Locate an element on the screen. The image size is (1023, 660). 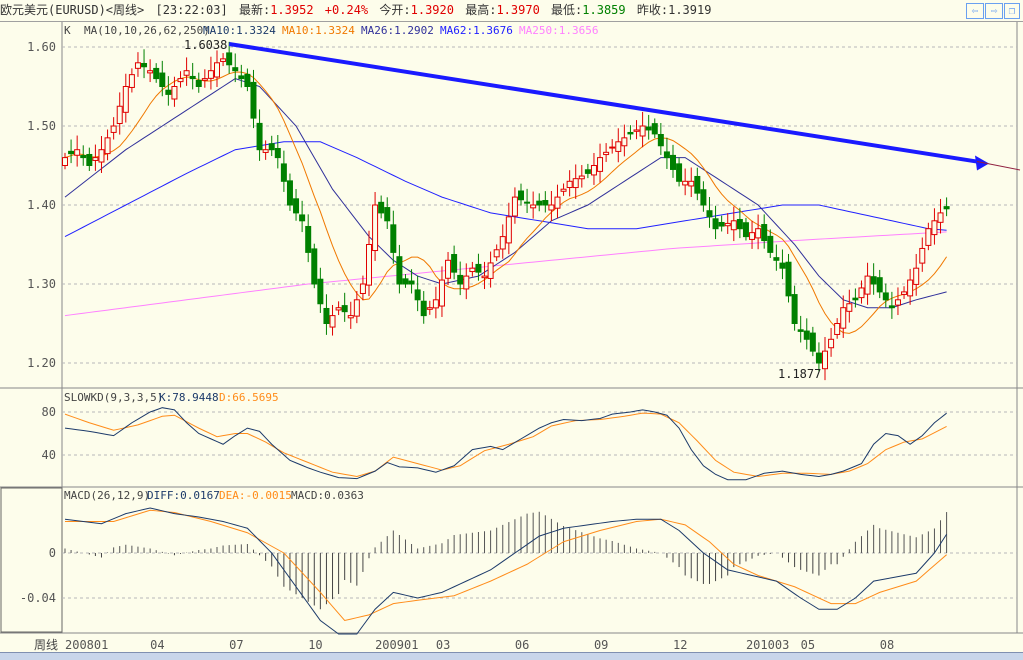
x-tick-label: 200801 is located at coordinates (86, 645).